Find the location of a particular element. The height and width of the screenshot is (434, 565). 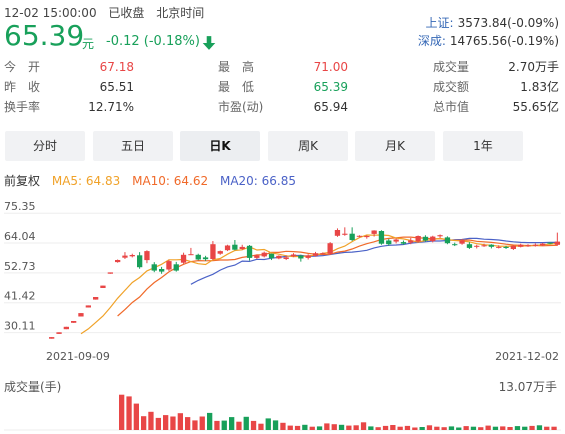

index-shanghai: 上证: 3573.84(-0.09%) is located at coordinates (492, 22).